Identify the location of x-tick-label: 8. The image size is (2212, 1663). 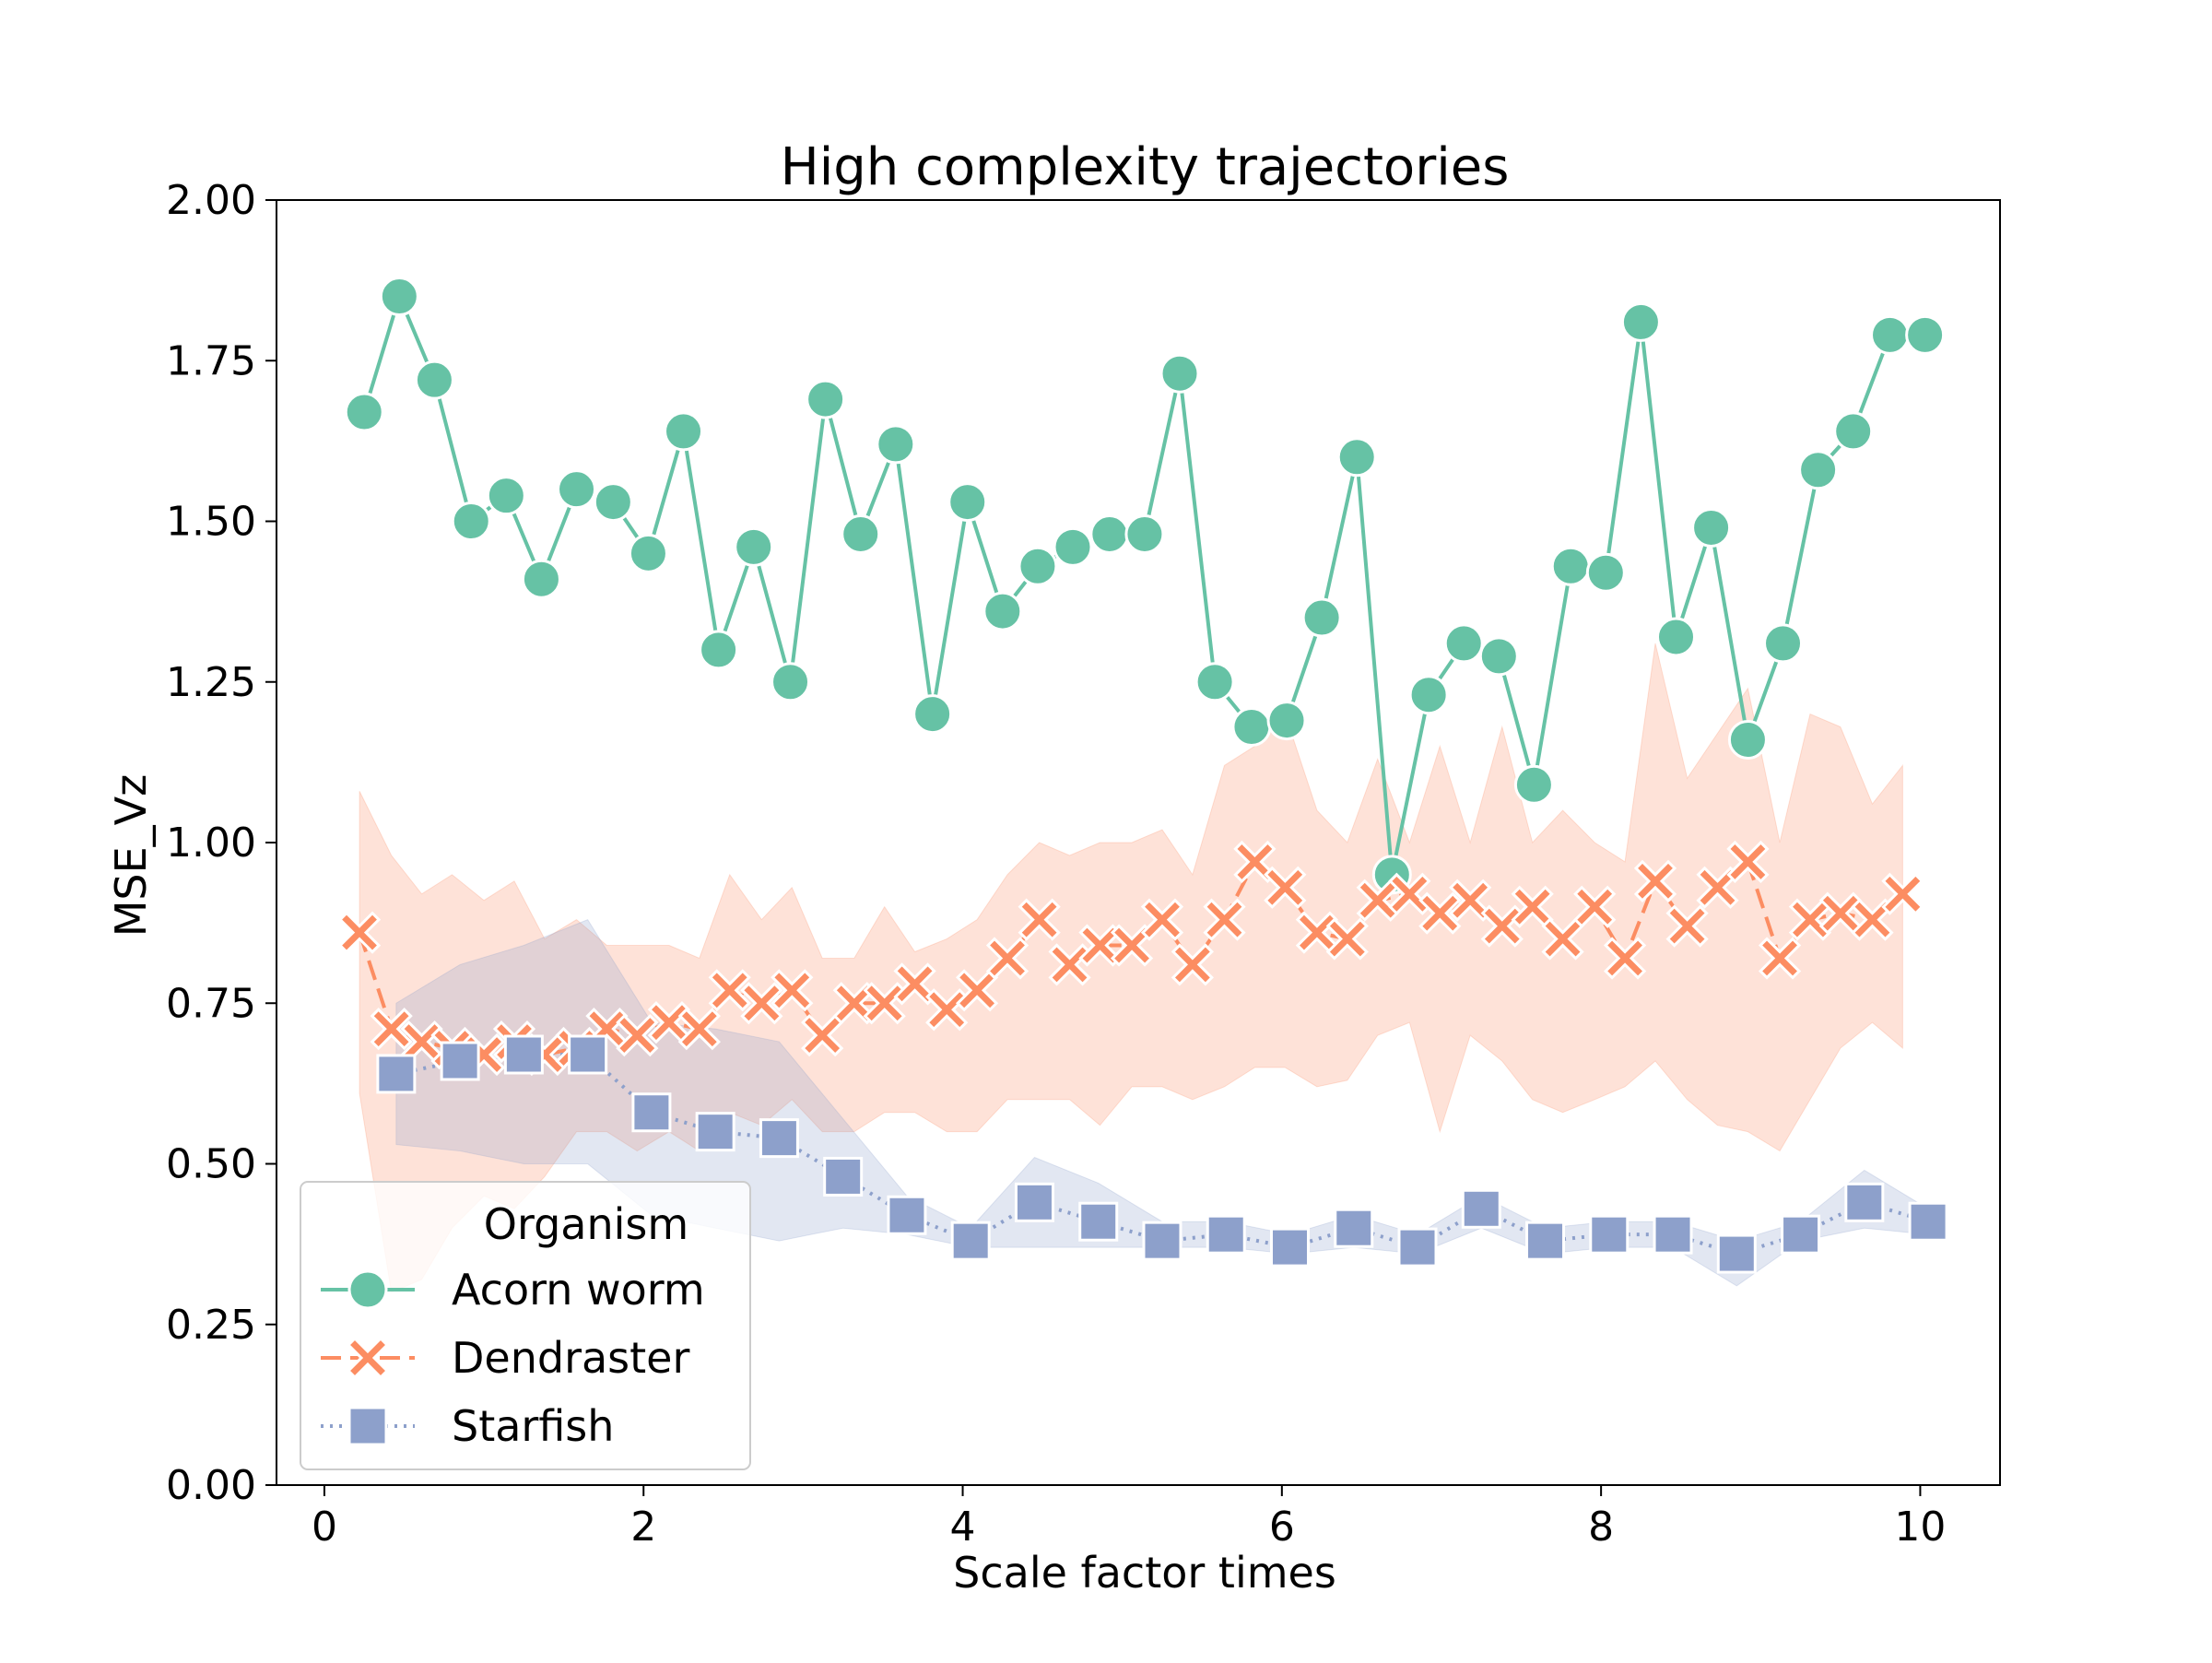
(1601, 1527).